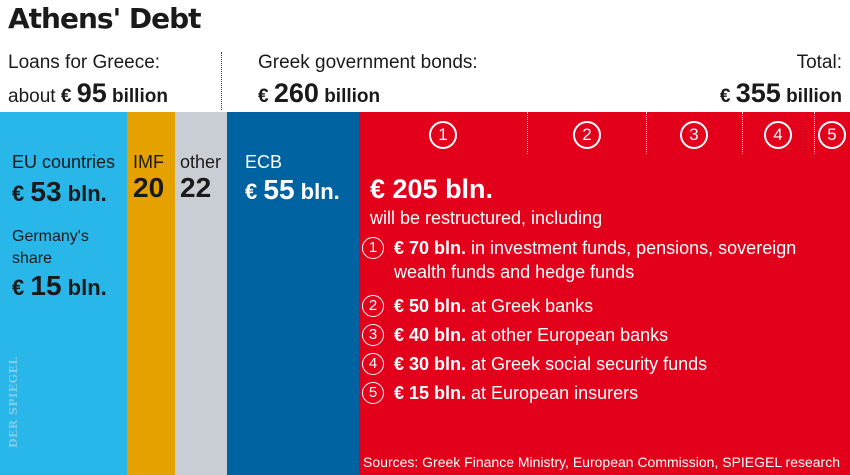 The width and height of the screenshot is (850, 475). Describe the element at coordinates (50, 236) in the screenshot. I see `germany-line1: Germany's` at that location.